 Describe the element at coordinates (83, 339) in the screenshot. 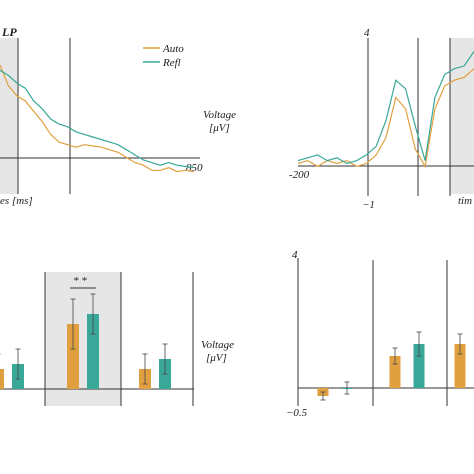

I see `panel-c-shade` at that location.